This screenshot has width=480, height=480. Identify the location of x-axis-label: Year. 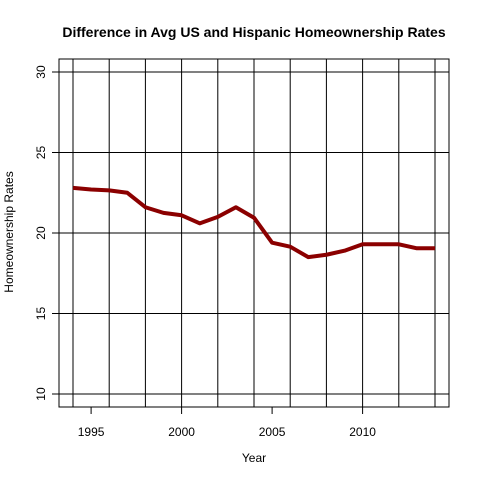
(254, 458).